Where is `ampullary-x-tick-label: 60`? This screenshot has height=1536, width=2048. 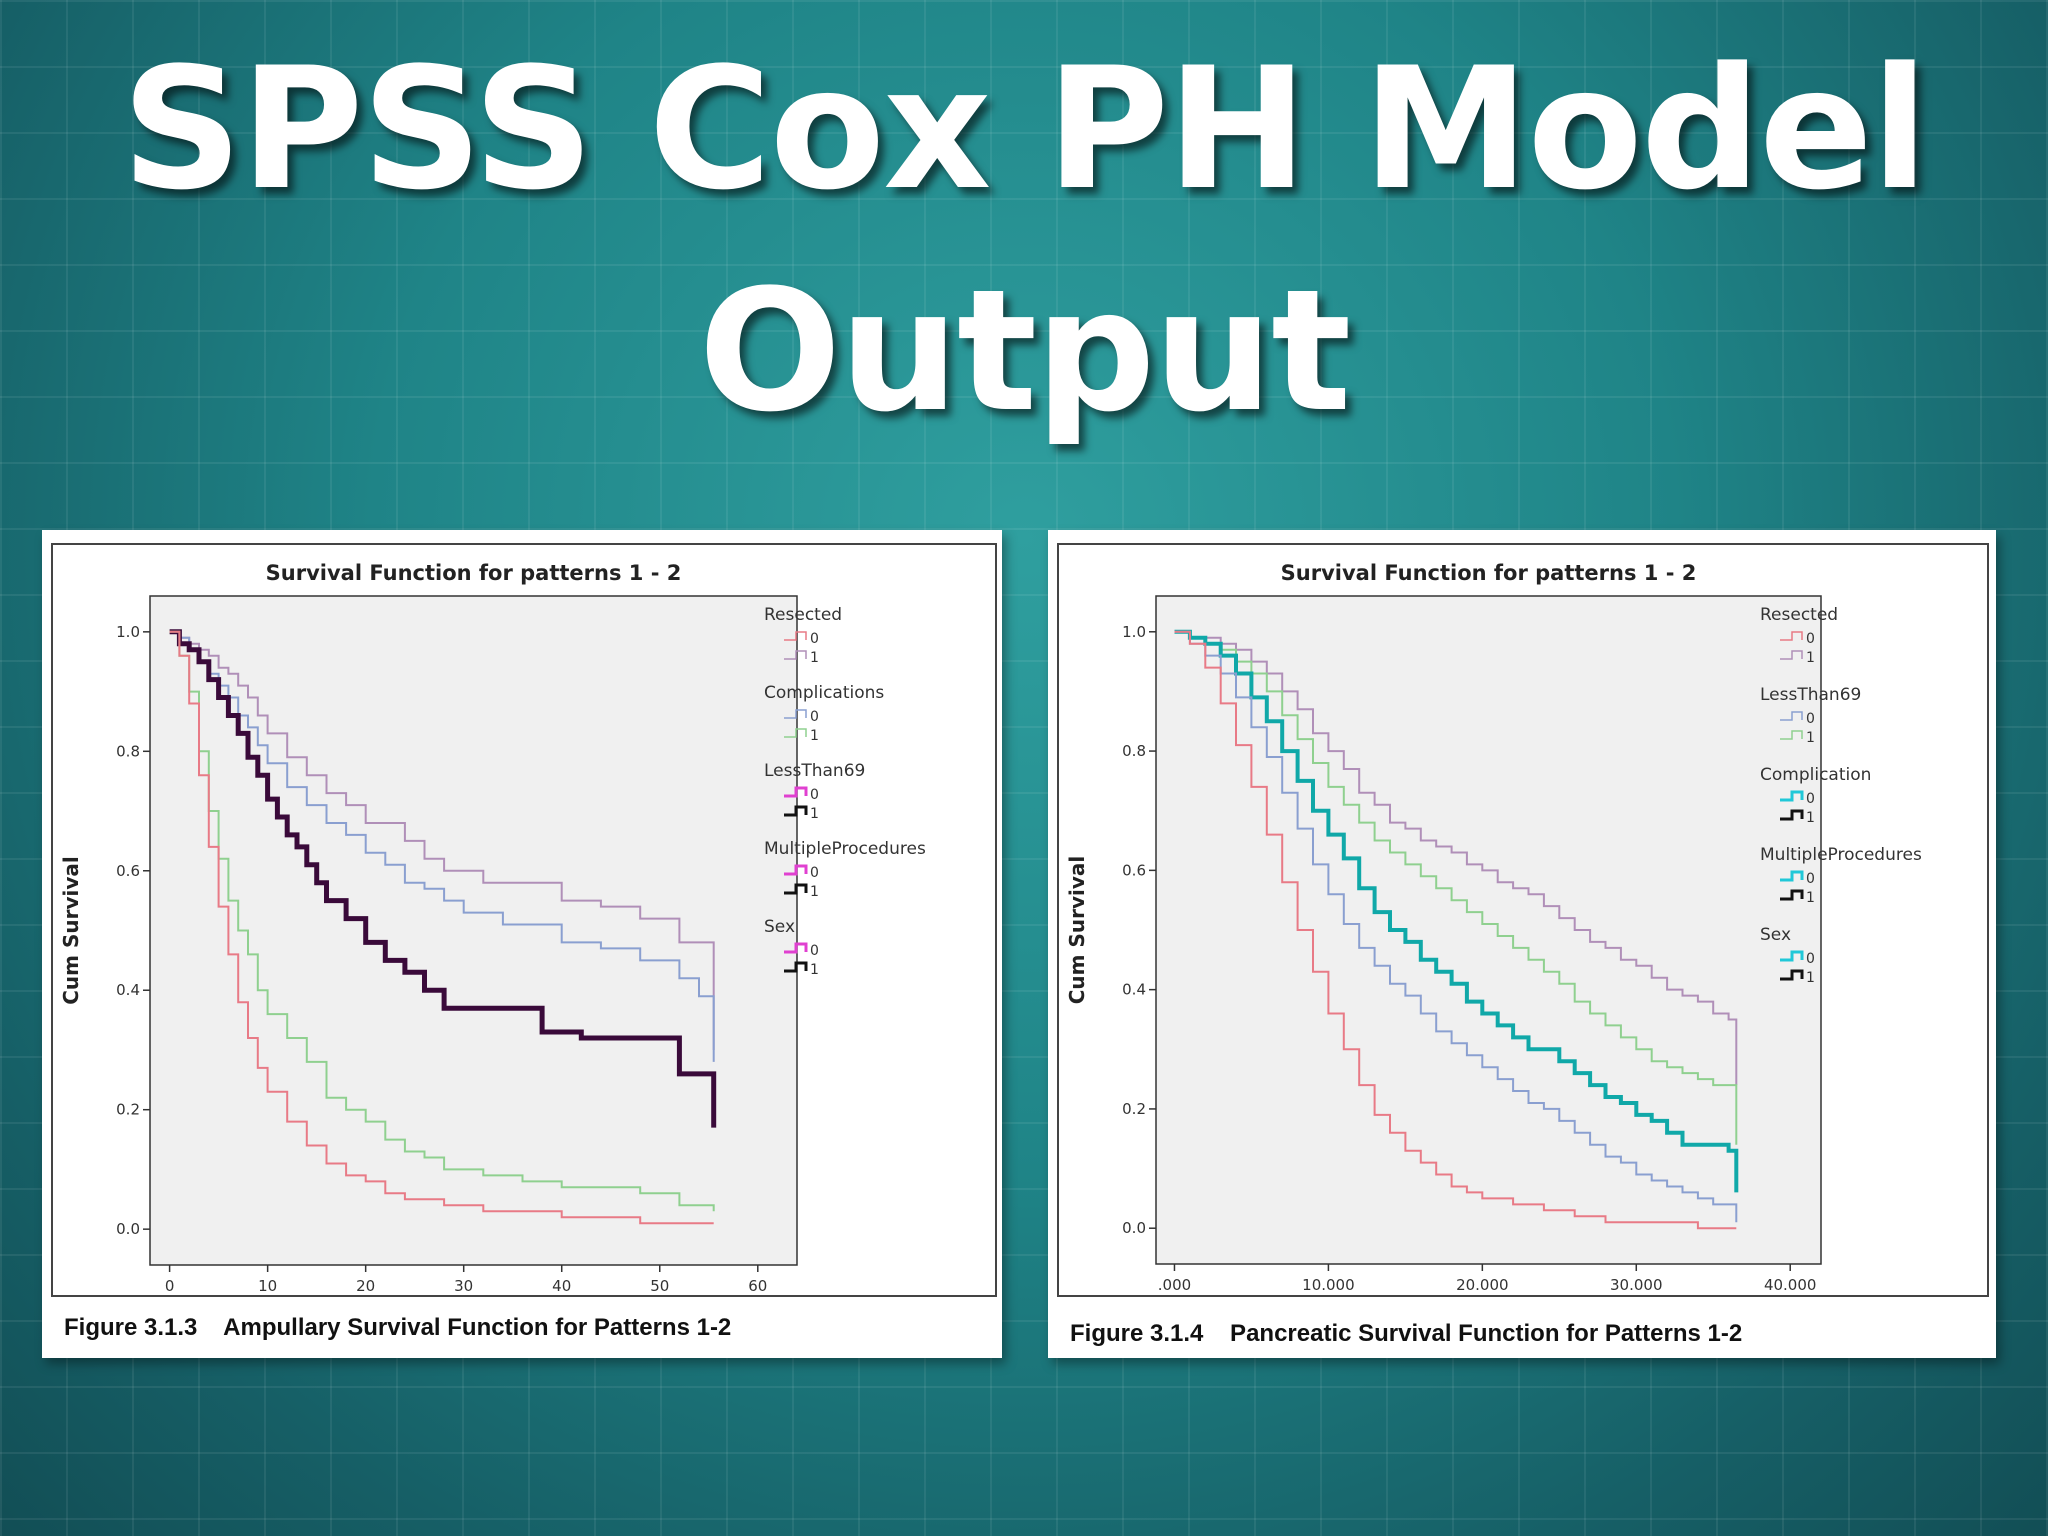
ampullary-x-tick-label: 60 is located at coordinates (757, 1286).